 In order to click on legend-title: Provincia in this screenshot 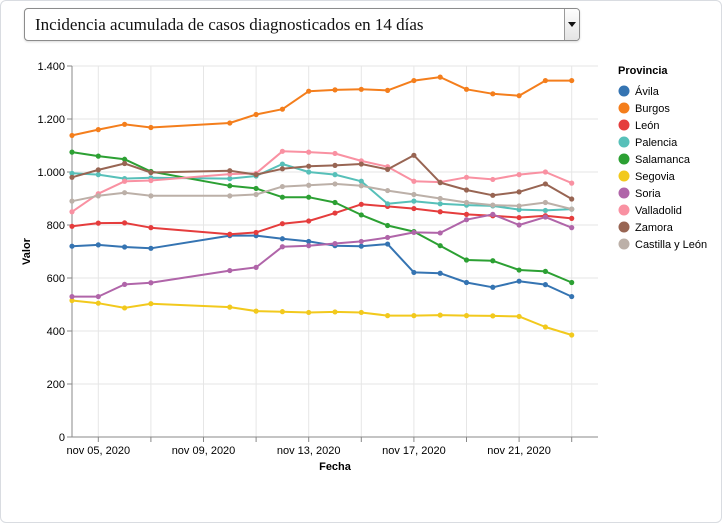, I will do `click(643, 71)`.